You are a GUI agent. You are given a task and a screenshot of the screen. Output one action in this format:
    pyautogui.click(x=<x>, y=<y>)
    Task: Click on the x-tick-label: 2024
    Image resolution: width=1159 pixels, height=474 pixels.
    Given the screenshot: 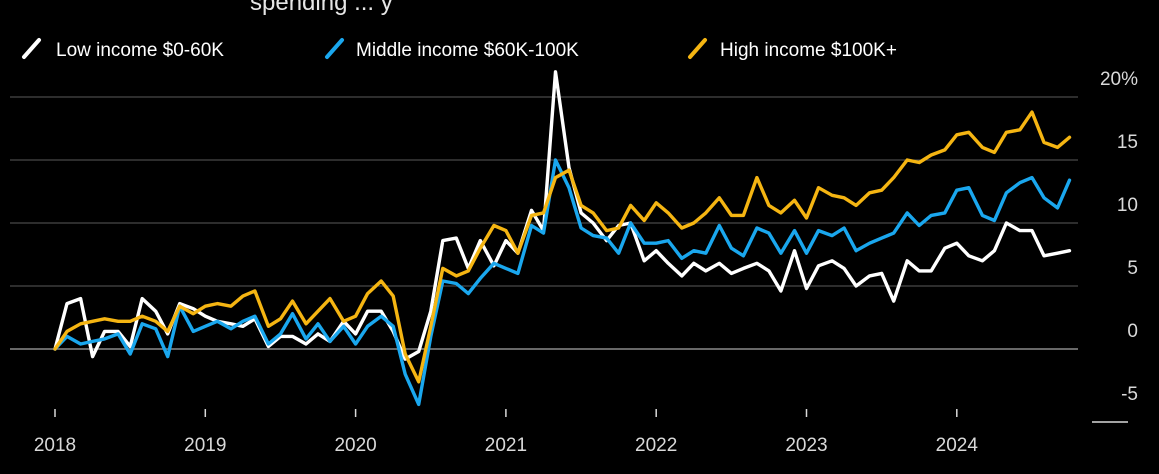 What is the action you would take?
    pyautogui.click(x=957, y=445)
    